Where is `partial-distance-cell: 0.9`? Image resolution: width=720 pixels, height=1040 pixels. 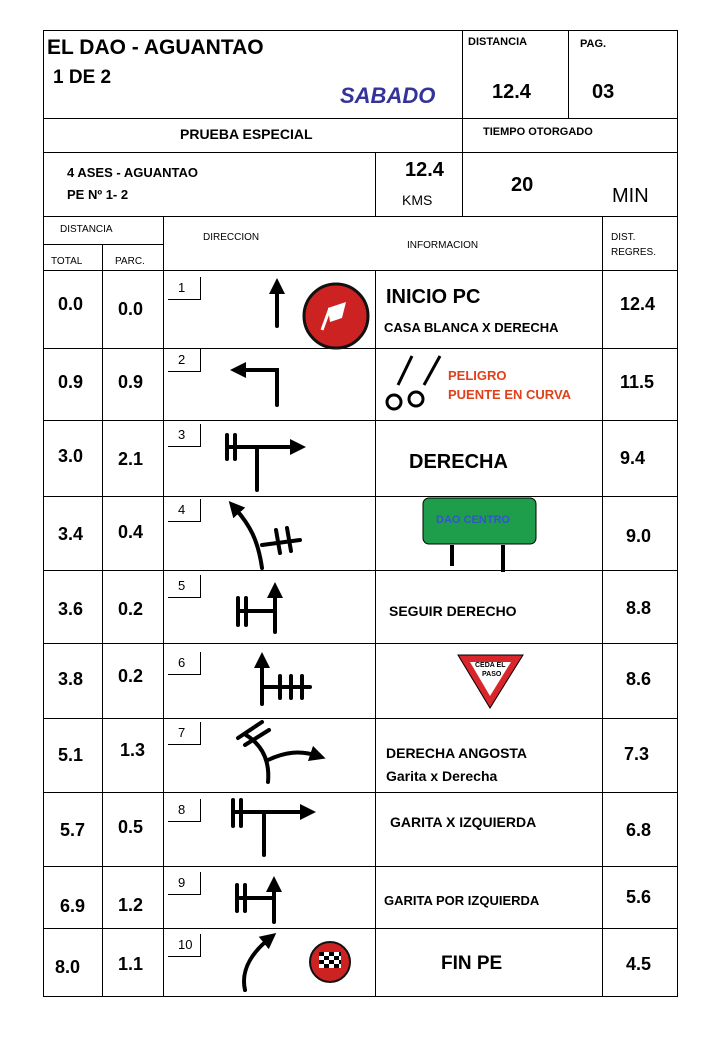 partial-distance-cell: 0.9 is located at coordinates (131, 382).